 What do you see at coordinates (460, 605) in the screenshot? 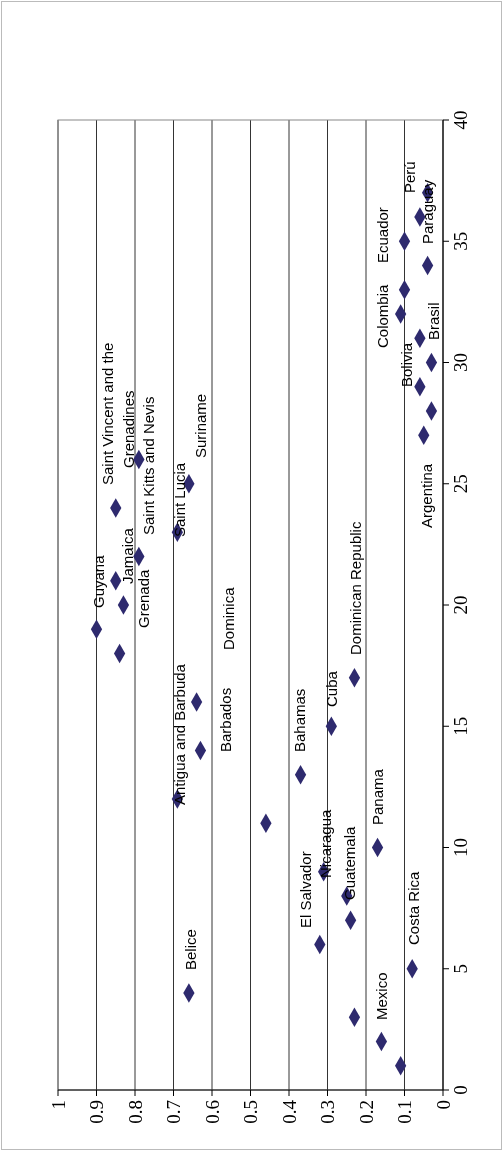
I see `y-tick-label: 20` at bounding box center [460, 605].